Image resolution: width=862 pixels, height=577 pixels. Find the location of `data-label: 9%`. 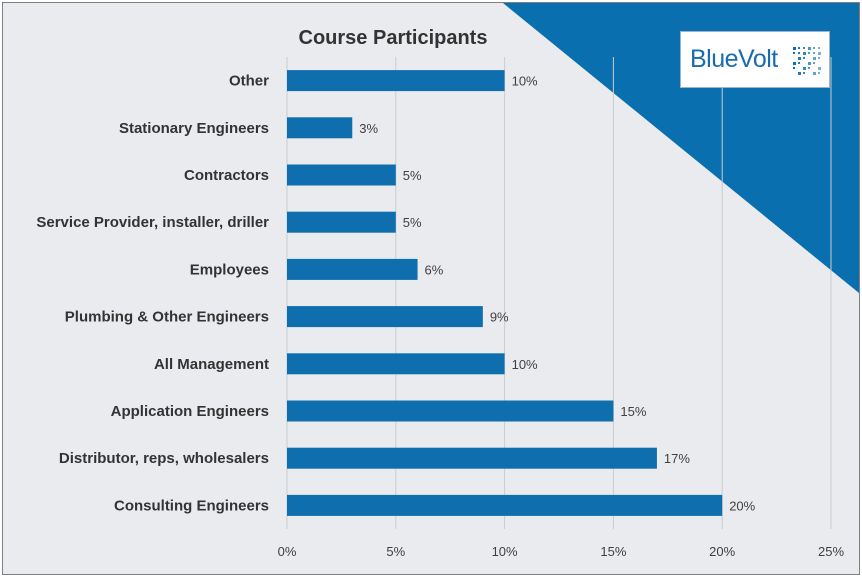

data-label: 9% is located at coordinates (499, 317).